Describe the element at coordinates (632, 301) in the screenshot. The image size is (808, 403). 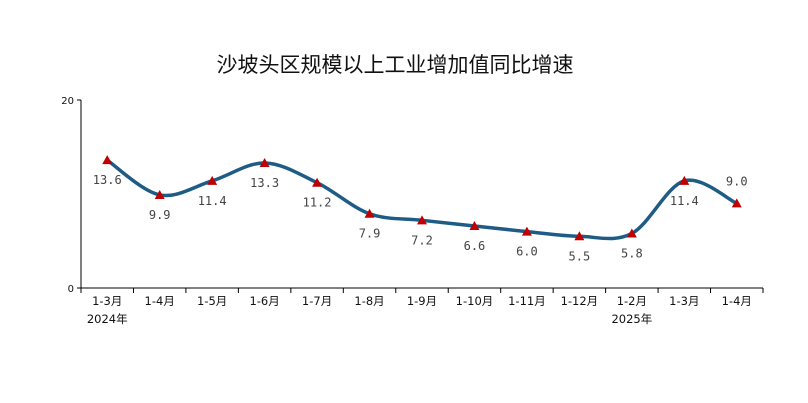
I see `x-tick-label: 1-2月` at that location.